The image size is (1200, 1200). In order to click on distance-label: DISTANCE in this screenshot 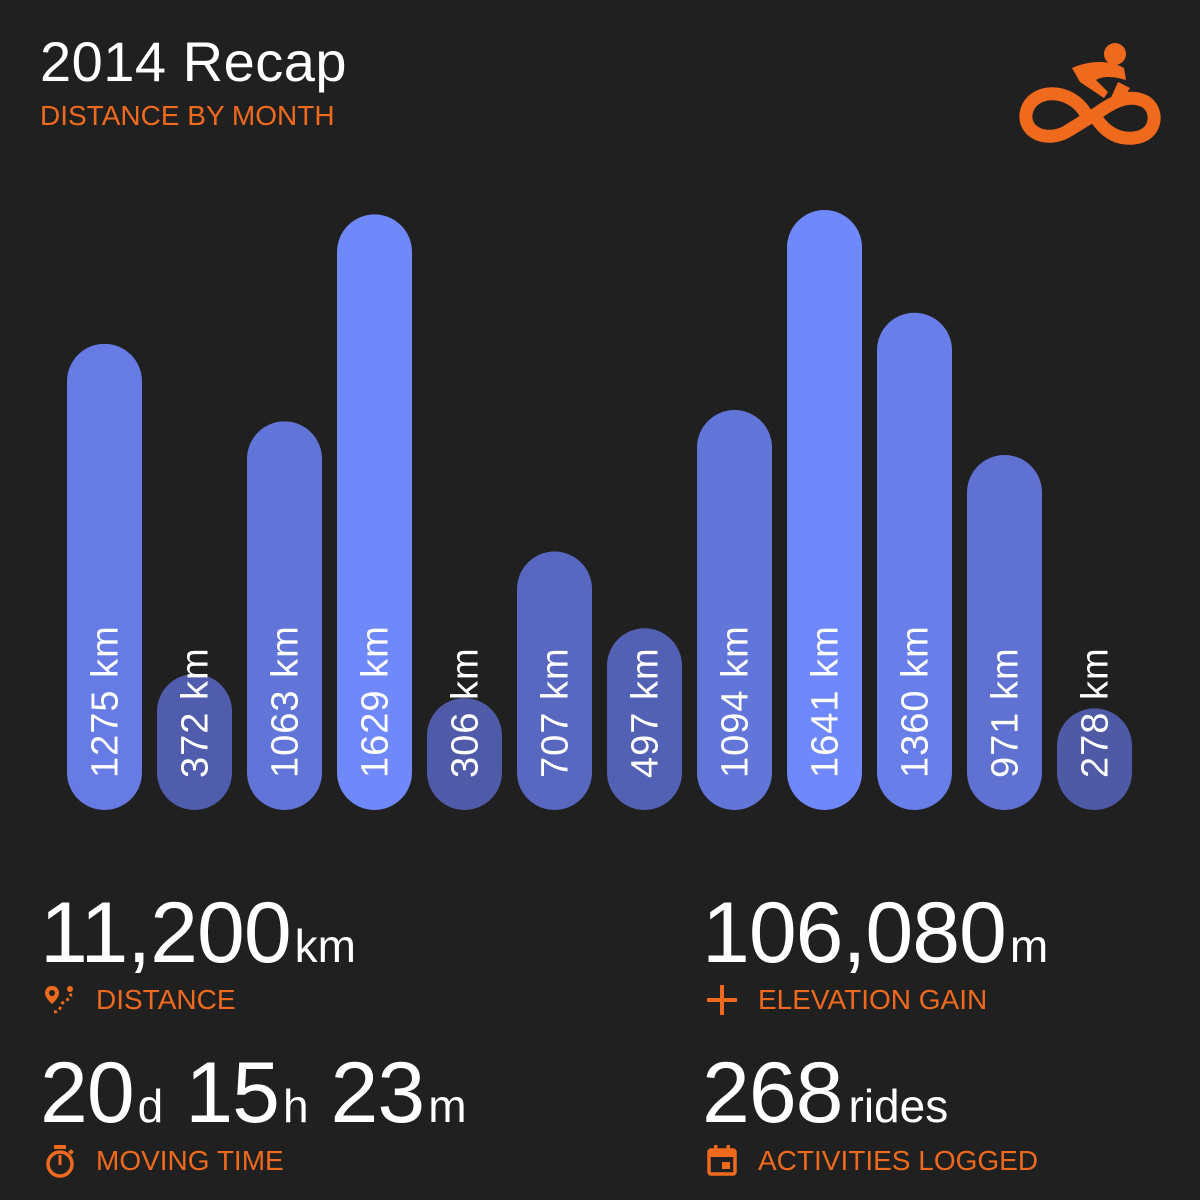, I will do `click(166, 999)`.